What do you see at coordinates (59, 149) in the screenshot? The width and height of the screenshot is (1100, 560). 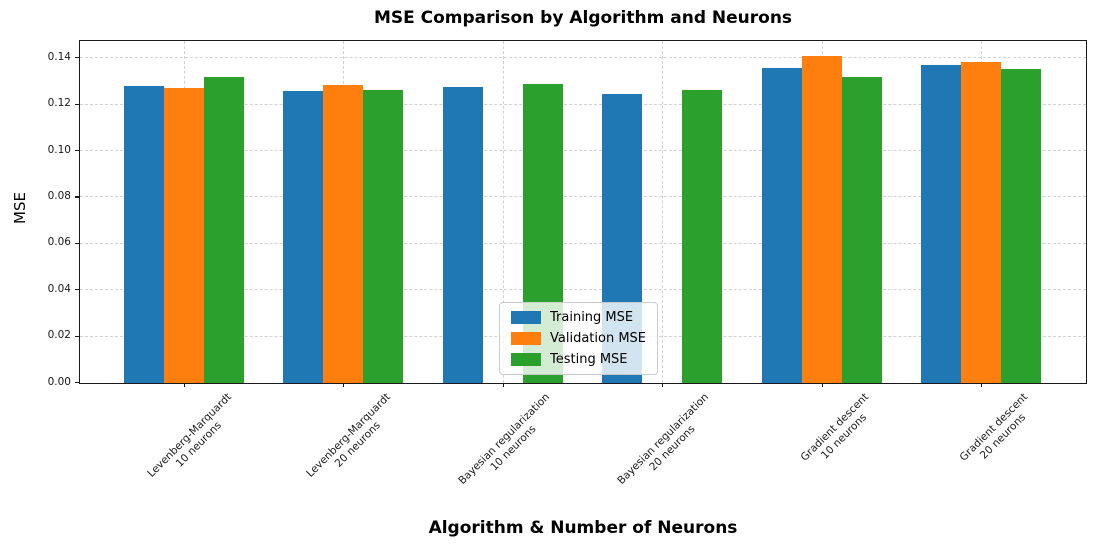 I see `y-tick-label: 0.10` at bounding box center [59, 149].